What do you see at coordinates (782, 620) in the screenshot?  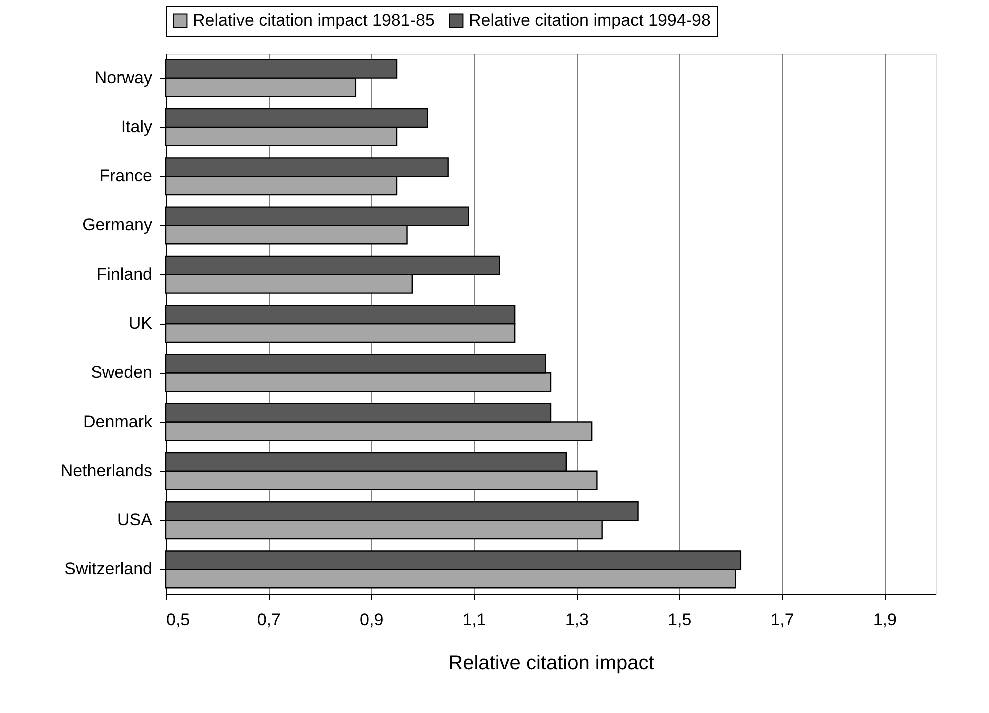 I see `x-tick-label: 1,7` at bounding box center [782, 620].